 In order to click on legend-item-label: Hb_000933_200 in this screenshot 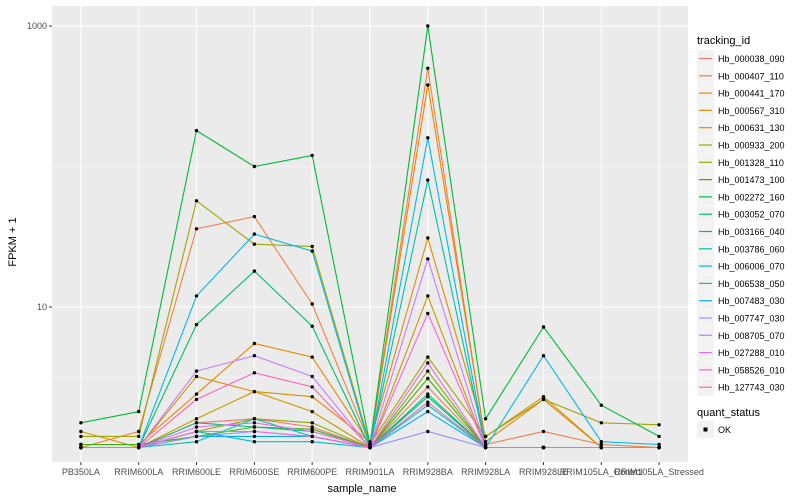, I will do `click(751, 146)`.